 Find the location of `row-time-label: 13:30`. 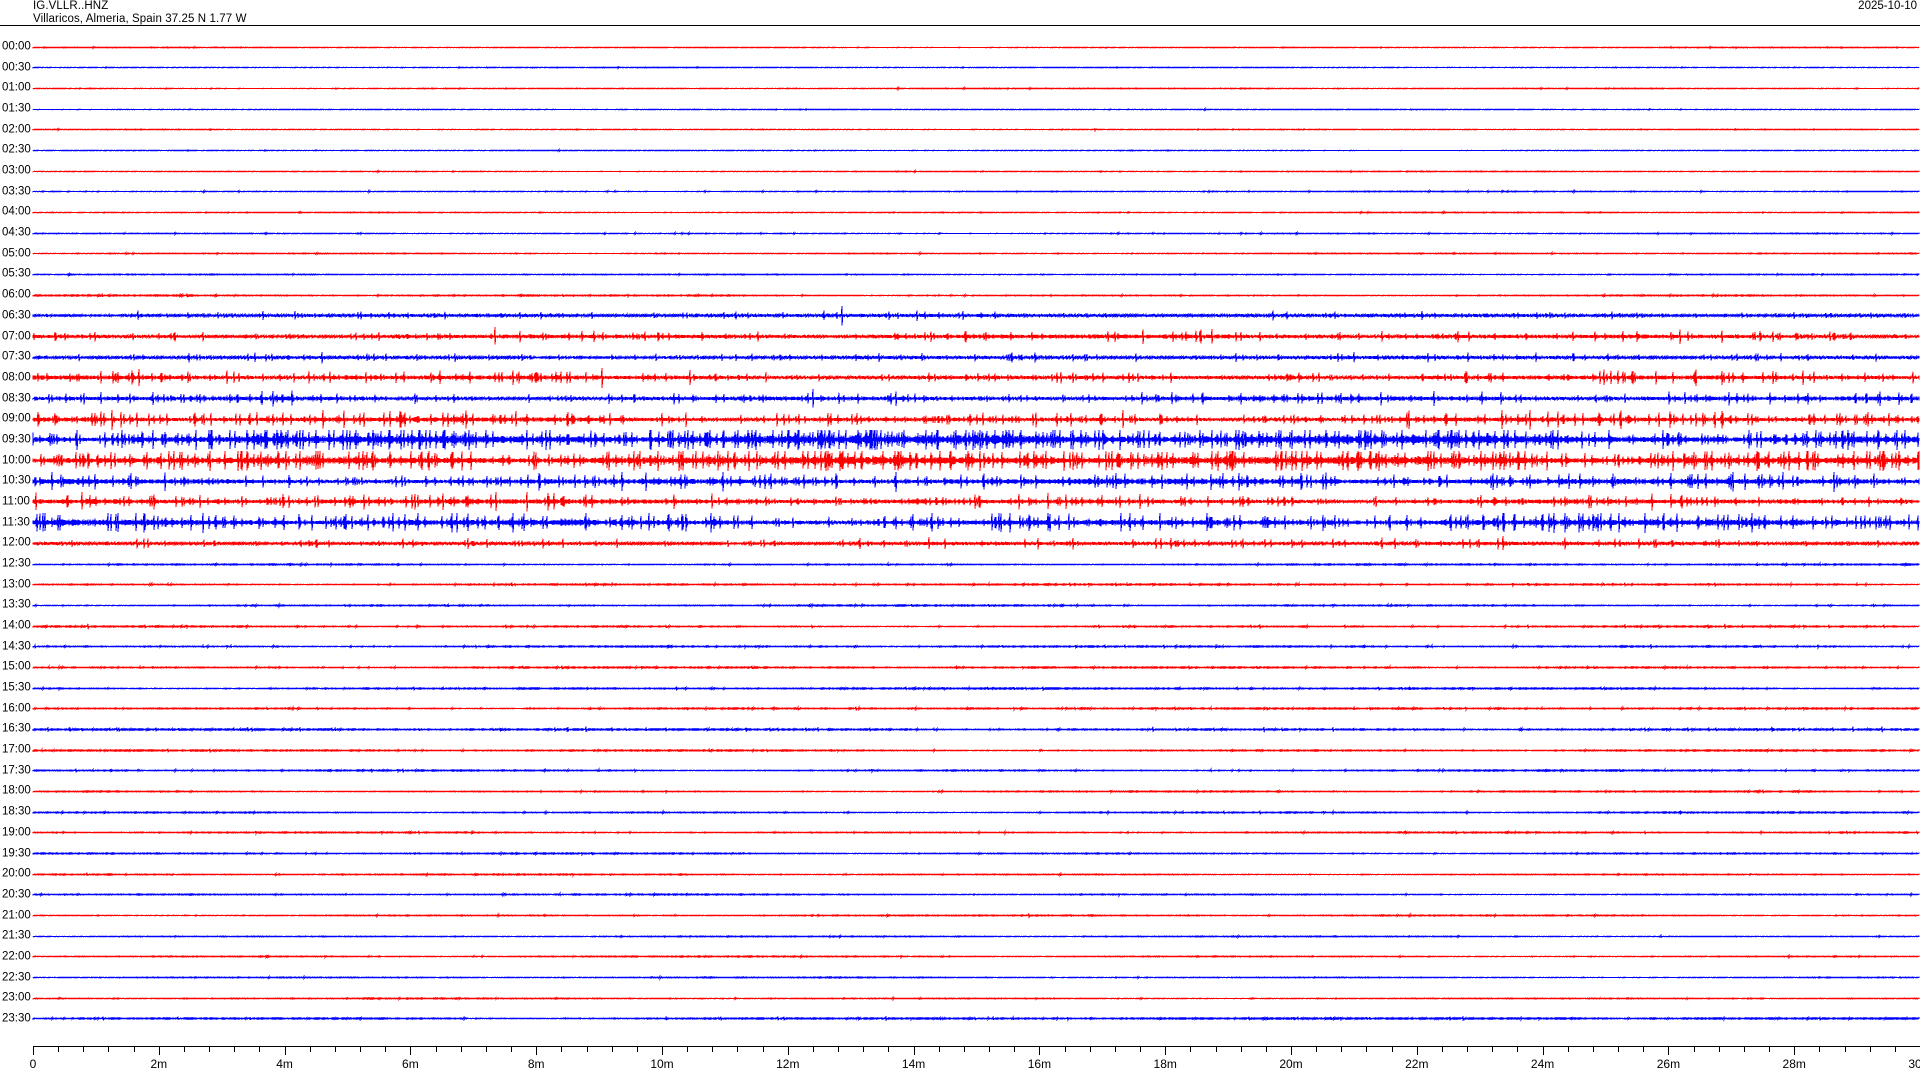

row-time-label: 13:30 is located at coordinates (16, 604).